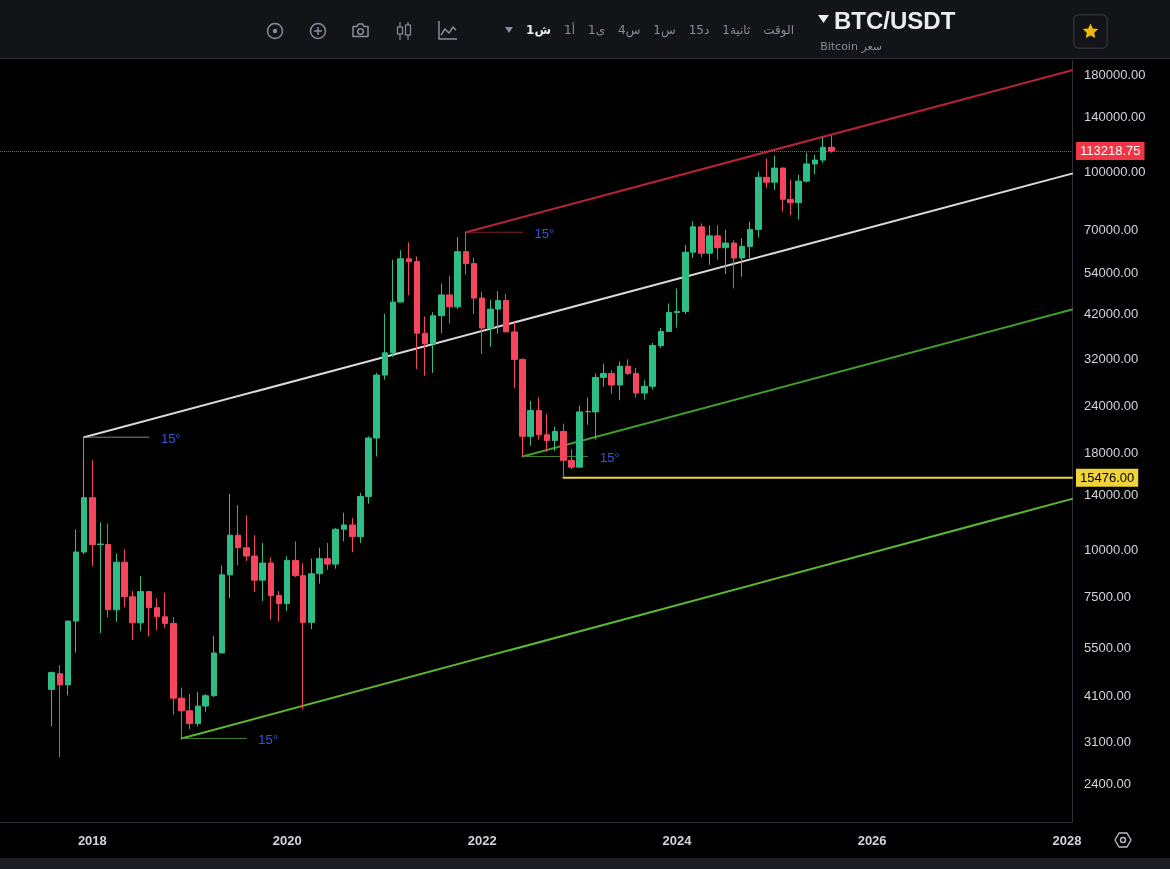 This screenshot has height=869, width=1170. What do you see at coordinates (596, 30) in the screenshot?
I see `text: 1ى` at bounding box center [596, 30].